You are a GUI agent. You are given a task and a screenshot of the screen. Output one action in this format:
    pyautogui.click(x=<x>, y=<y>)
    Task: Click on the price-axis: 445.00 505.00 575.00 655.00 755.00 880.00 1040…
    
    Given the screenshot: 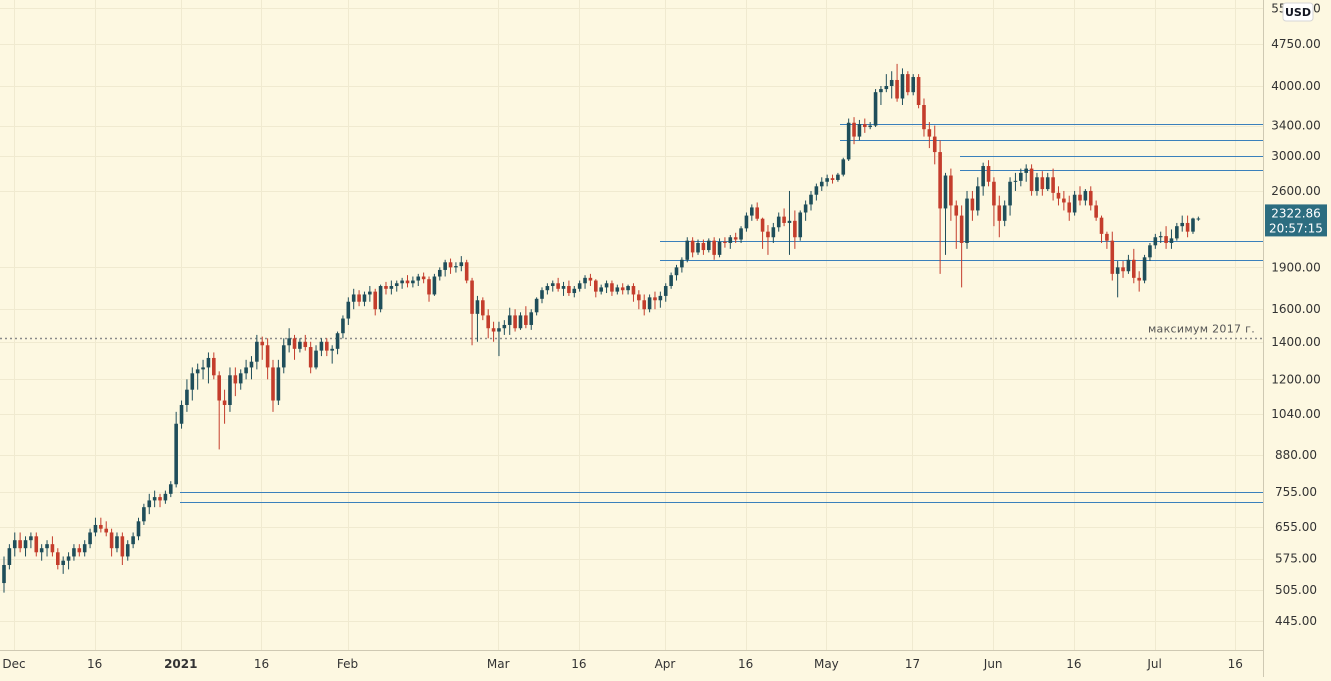 What is the action you would take?
    pyautogui.click(x=1296, y=314)
    